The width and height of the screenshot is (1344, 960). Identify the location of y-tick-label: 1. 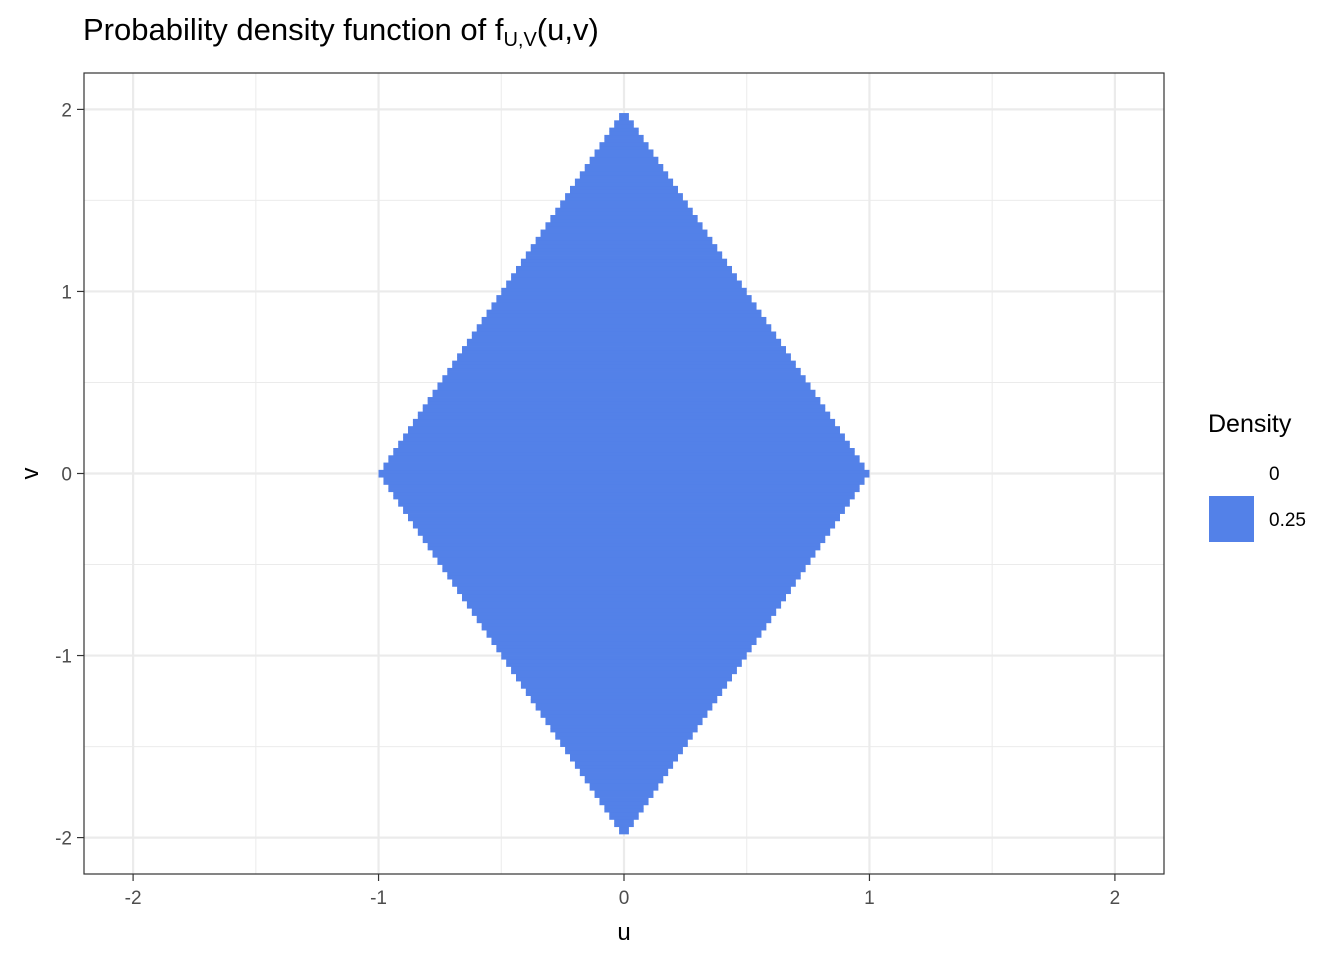
(66, 292).